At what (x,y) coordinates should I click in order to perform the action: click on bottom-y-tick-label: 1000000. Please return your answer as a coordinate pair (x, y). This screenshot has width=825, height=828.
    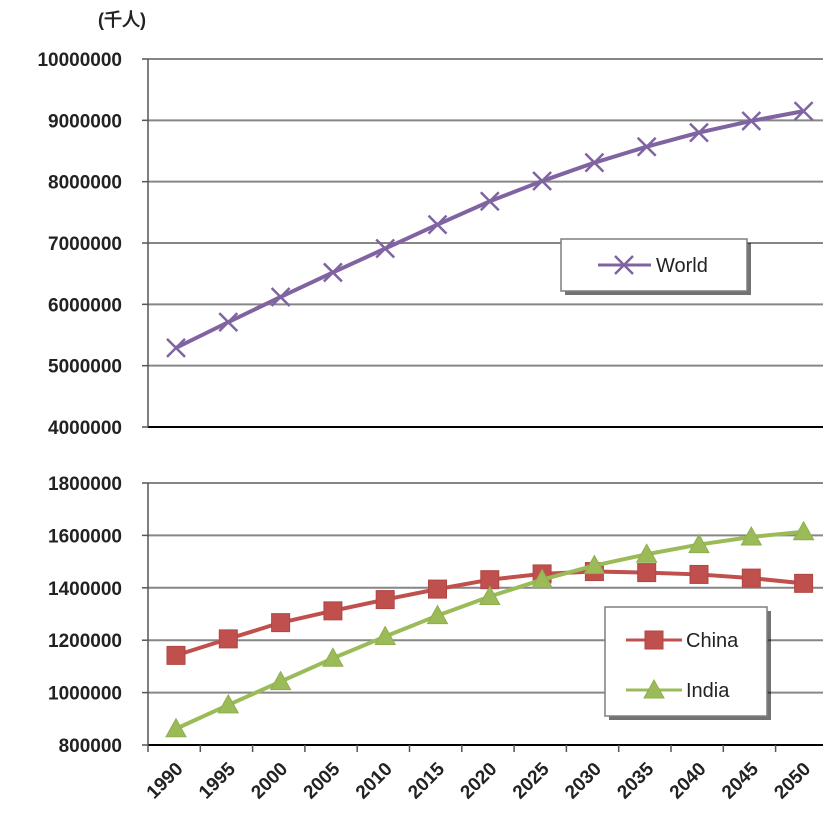
    Looking at the image, I should click on (85, 694).